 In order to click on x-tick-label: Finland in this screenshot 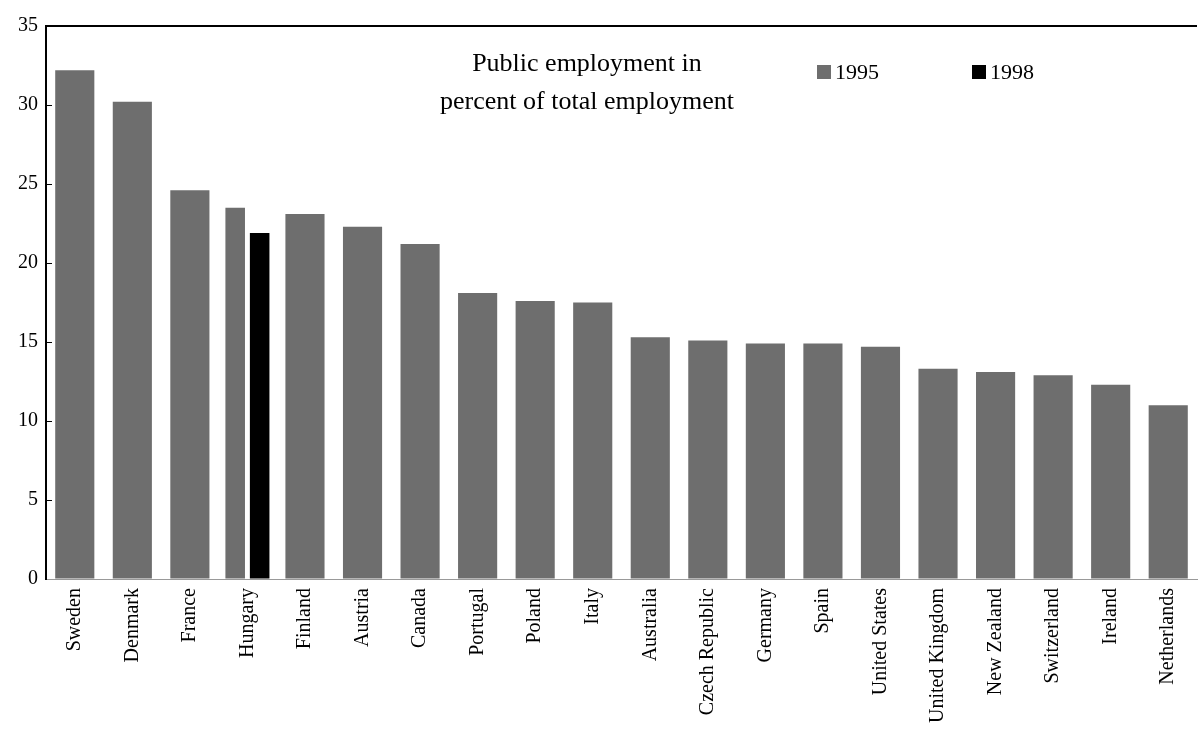, I will do `click(303, 619)`.